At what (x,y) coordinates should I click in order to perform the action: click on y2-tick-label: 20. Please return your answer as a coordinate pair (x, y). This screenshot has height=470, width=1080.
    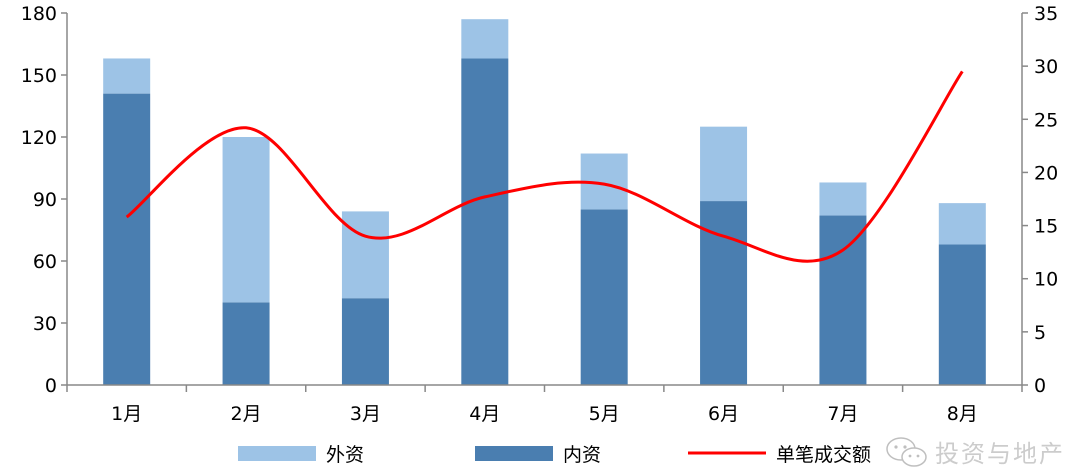
    Looking at the image, I should click on (1046, 173).